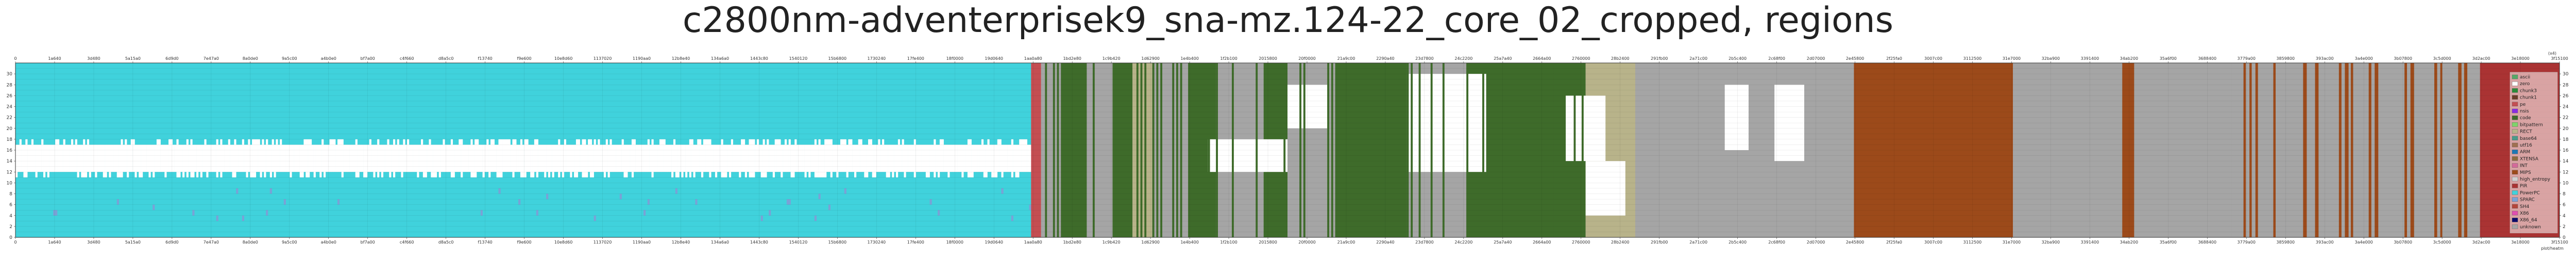 The image size is (2576, 258). I want to click on region-unknown, so click(2356, 150).